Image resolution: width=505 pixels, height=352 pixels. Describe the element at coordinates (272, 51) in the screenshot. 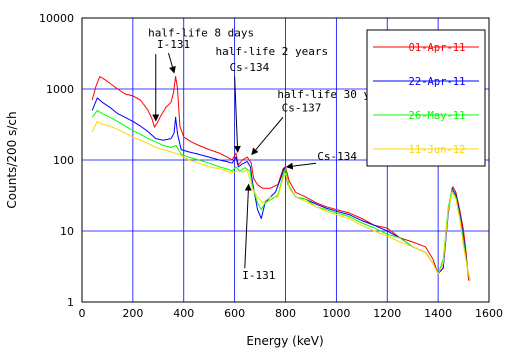

I see `annotation-label: half-life 2 years` at that location.